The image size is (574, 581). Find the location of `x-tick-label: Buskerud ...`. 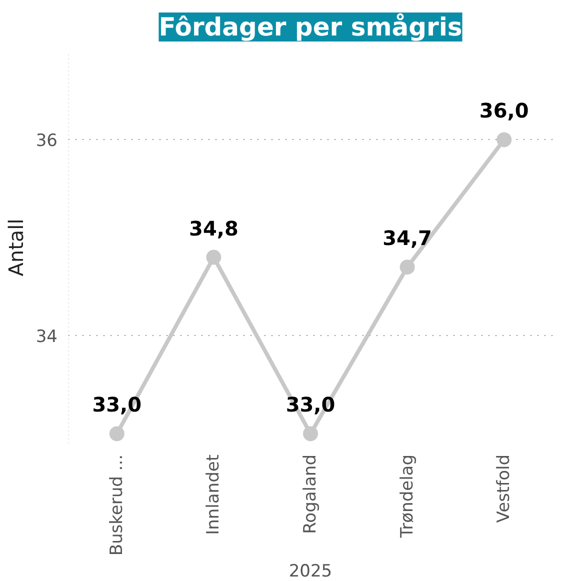

x-tick-label: Buskerud ... is located at coordinates (116, 505).